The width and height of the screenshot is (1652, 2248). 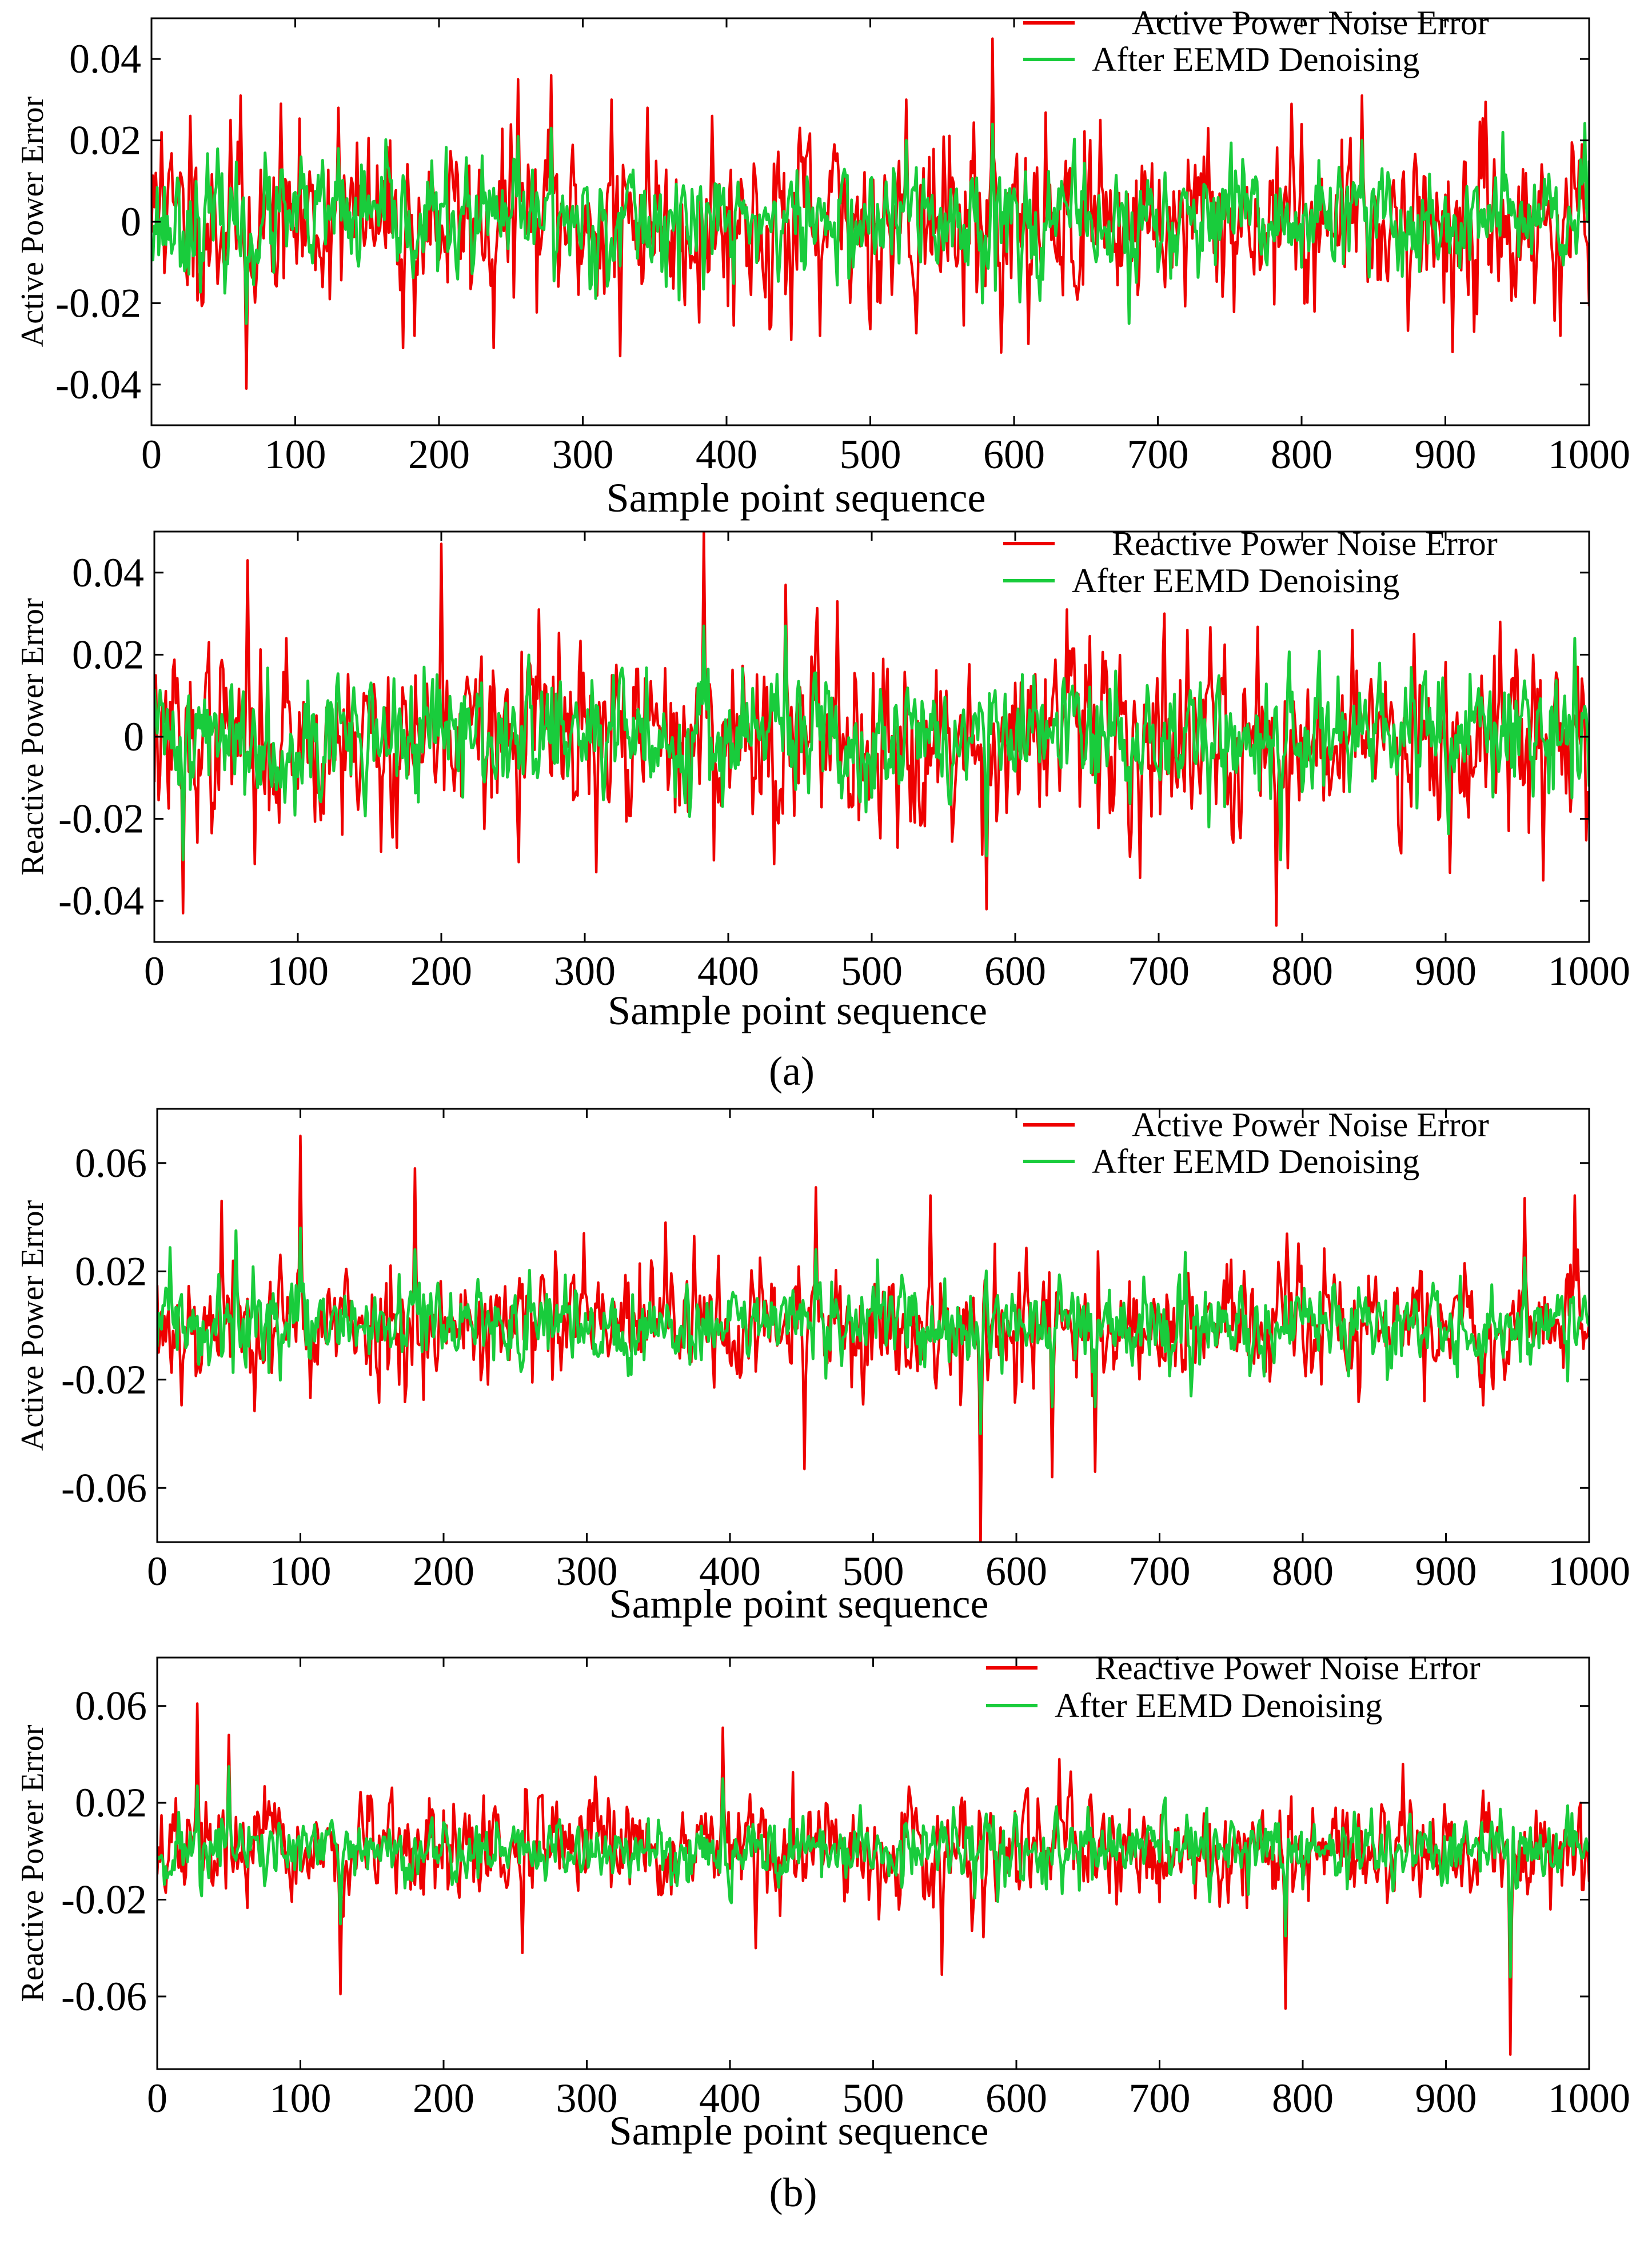 I want to click on series-noise-error-line, so click(x=873, y=1879).